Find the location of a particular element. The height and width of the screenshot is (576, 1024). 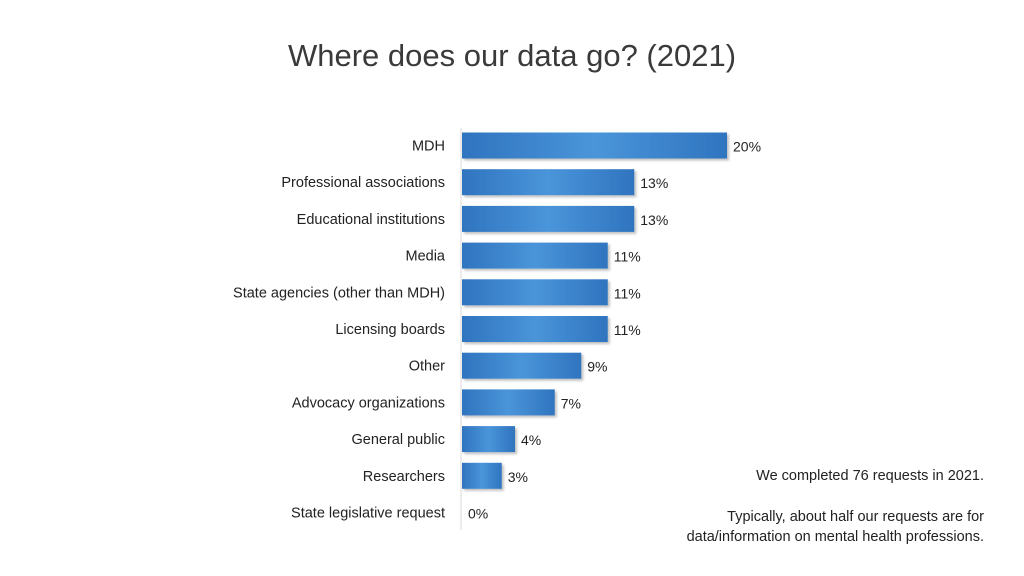

category-label: Advocacy organizations is located at coordinates (368, 403).